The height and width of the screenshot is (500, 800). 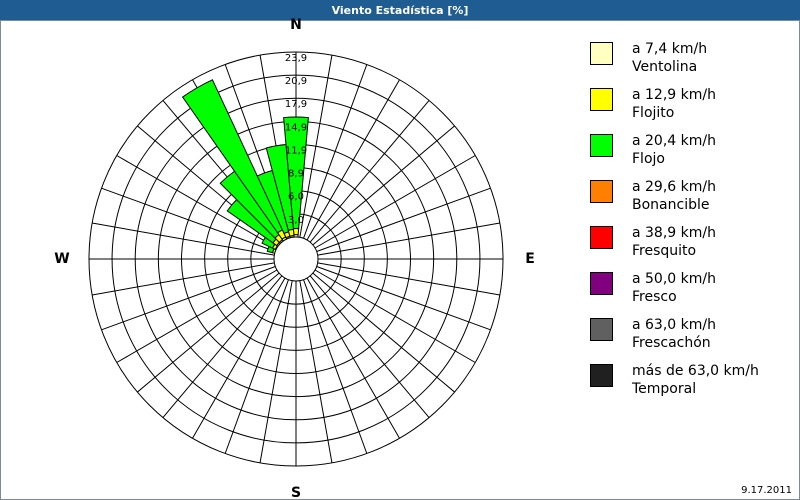 I want to click on legend-range: a 7,4 km/h, so click(x=669, y=49).